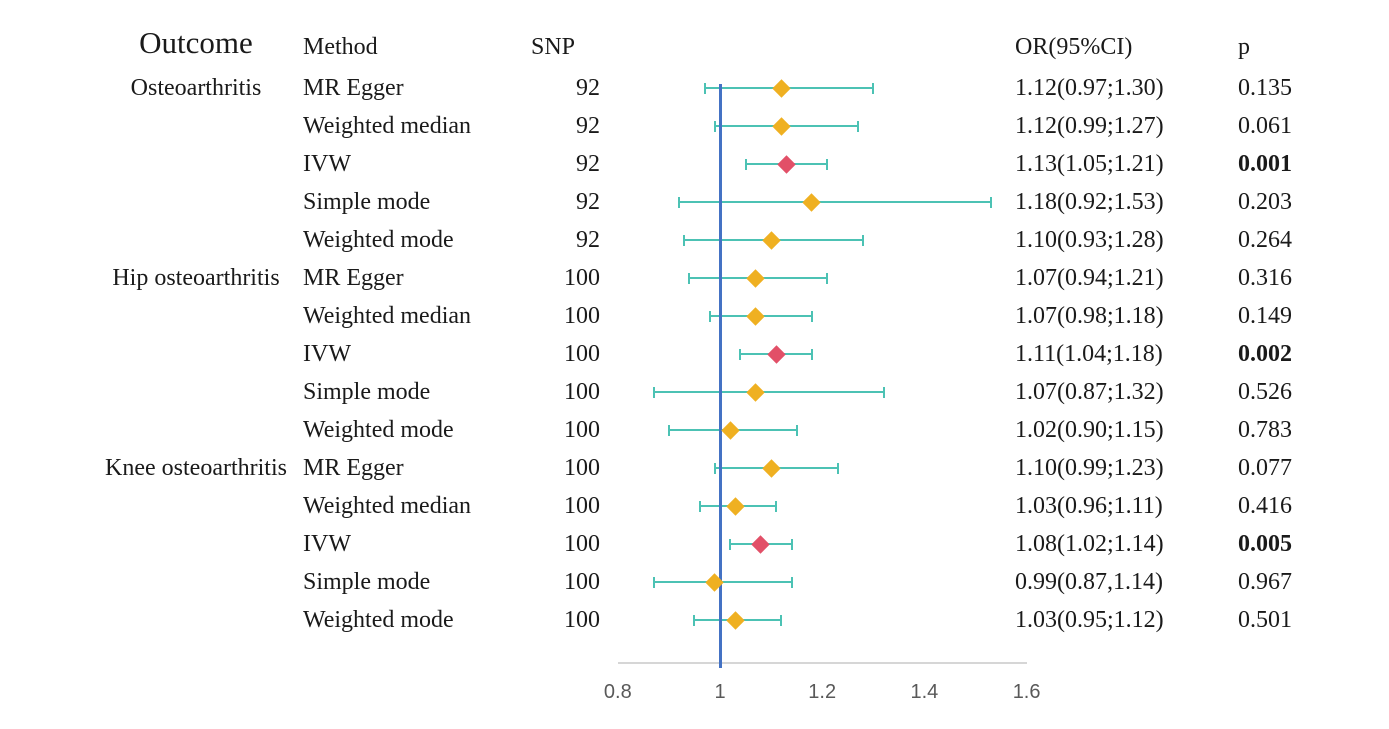 This screenshot has height=729, width=1389. I want to click on p-value: 0.135, so click(1265, 88).